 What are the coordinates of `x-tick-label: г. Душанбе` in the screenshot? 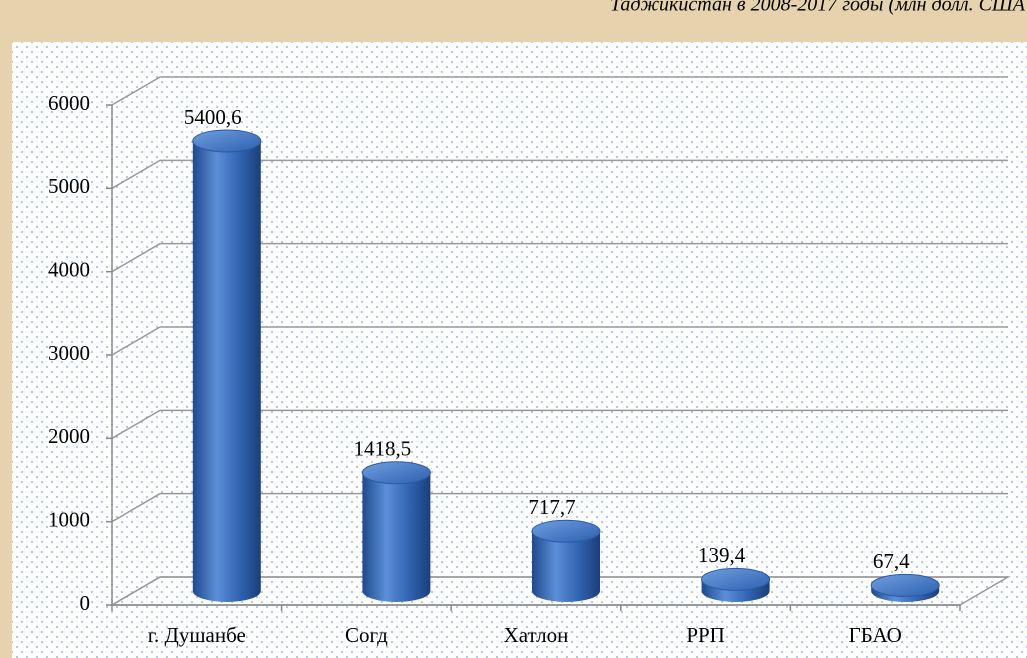 It's located at (197, 635).